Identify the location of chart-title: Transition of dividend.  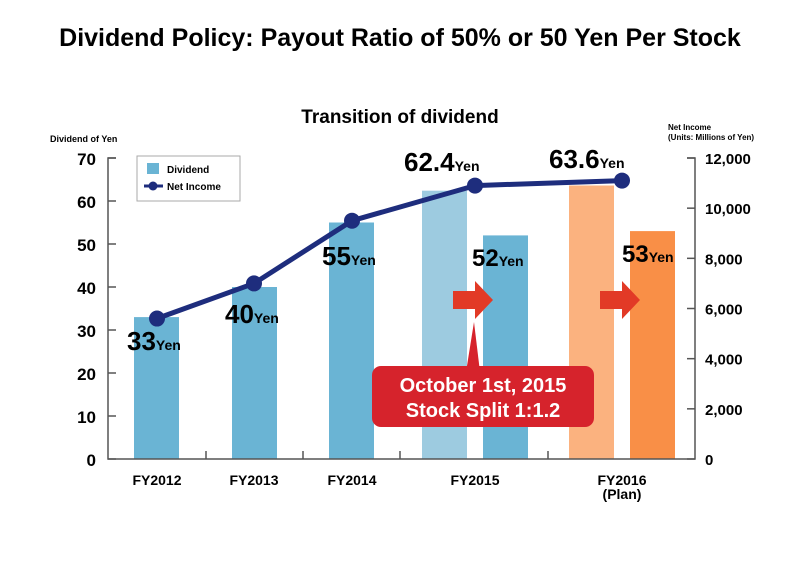
(399, 117).